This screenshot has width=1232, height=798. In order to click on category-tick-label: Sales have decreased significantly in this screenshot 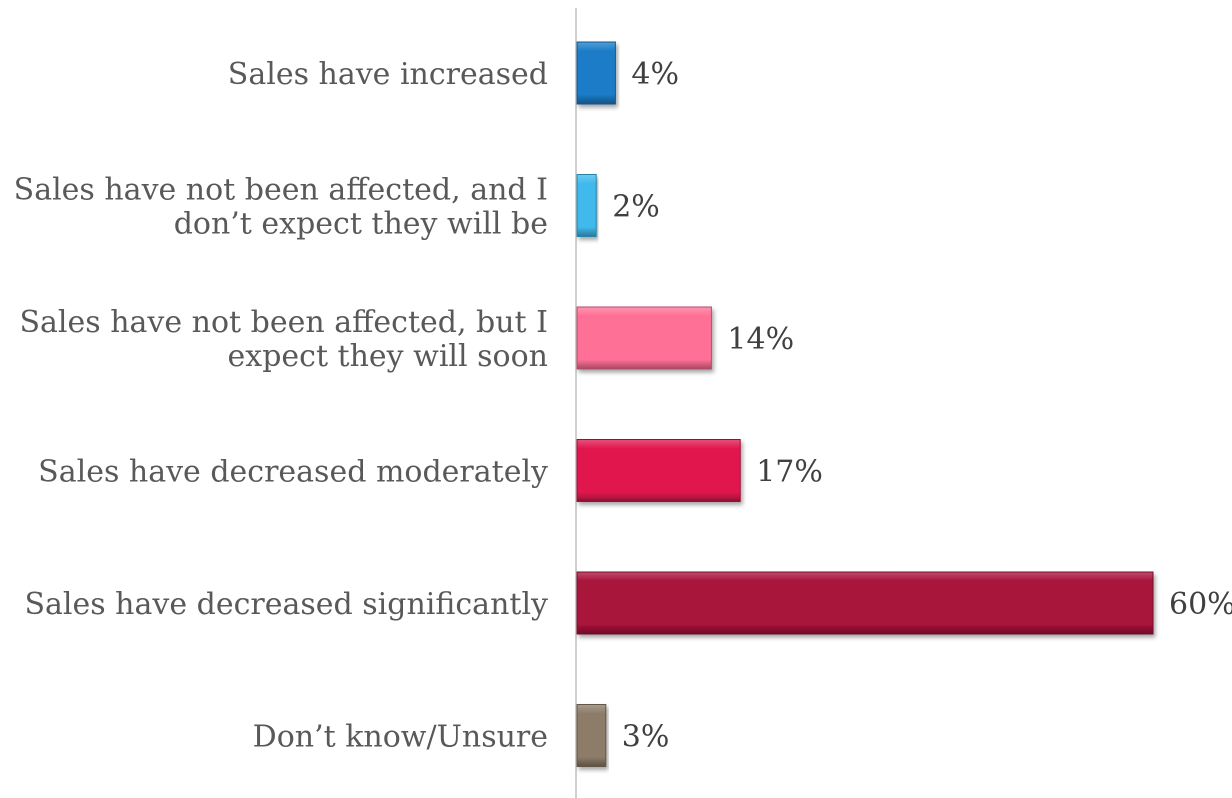, I will do `click(286, 604)`.